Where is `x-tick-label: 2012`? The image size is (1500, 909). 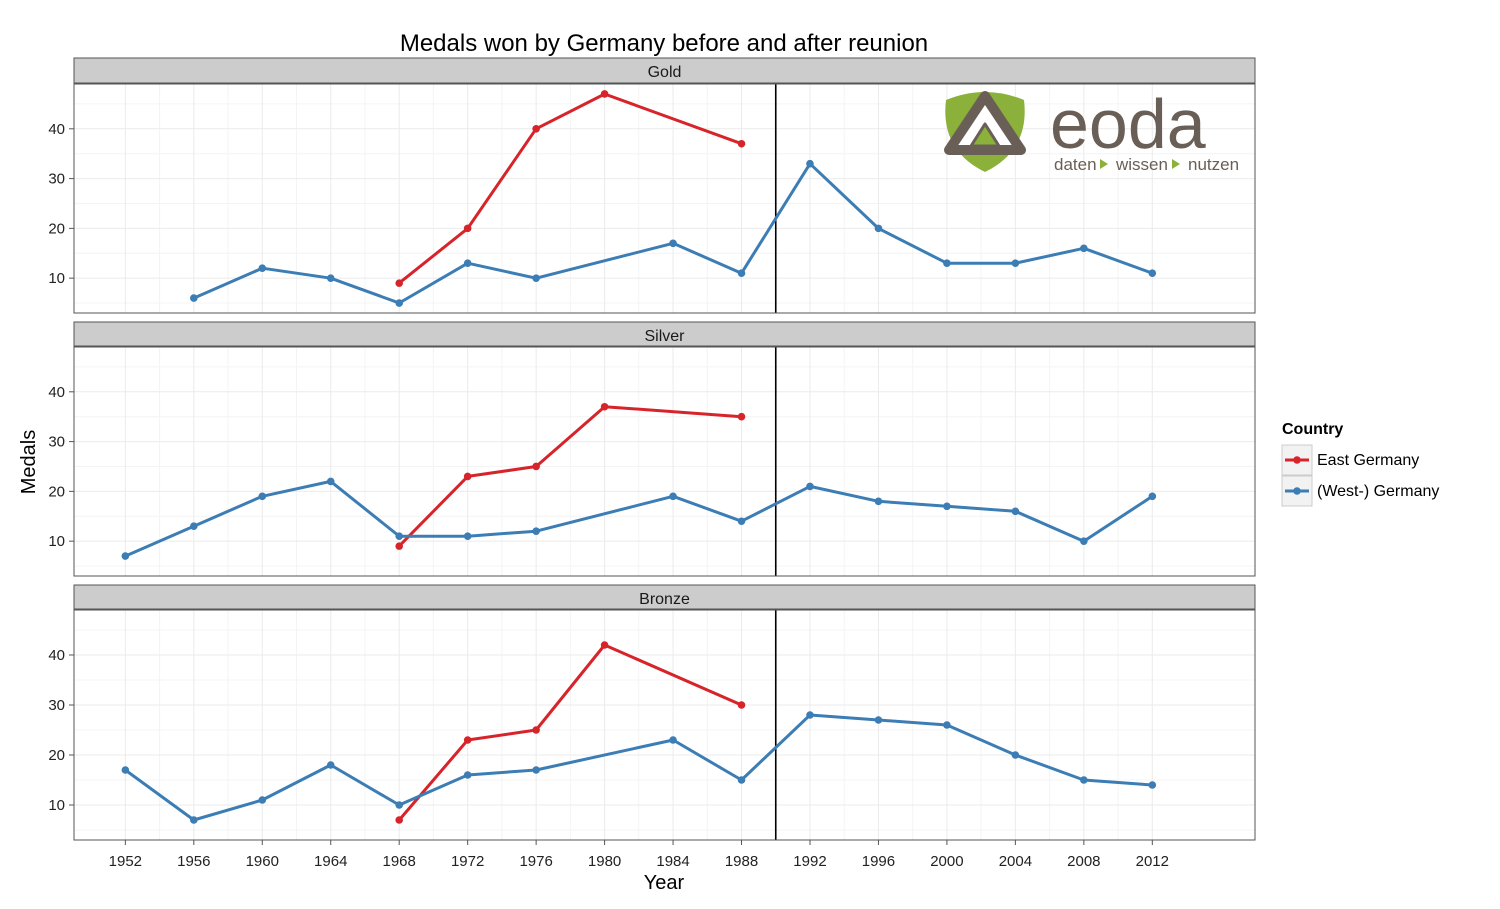
x-tick-label: 2012 is located at coordinates (1152, 861).